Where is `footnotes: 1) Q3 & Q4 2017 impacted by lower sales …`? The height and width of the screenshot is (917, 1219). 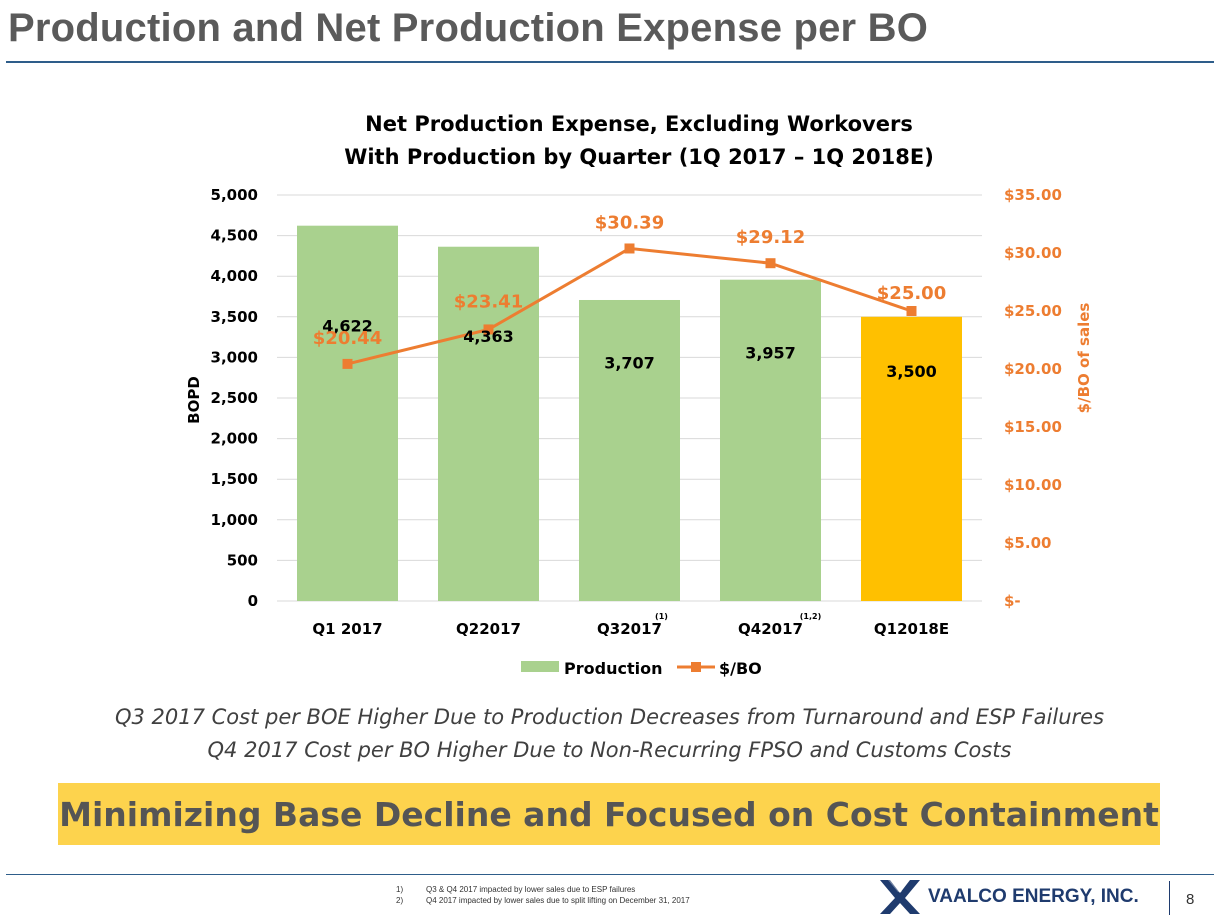
footnotes: 1) Q3 & Q4 2017 impacted by lower sales … is located at coordinates (543, 896).